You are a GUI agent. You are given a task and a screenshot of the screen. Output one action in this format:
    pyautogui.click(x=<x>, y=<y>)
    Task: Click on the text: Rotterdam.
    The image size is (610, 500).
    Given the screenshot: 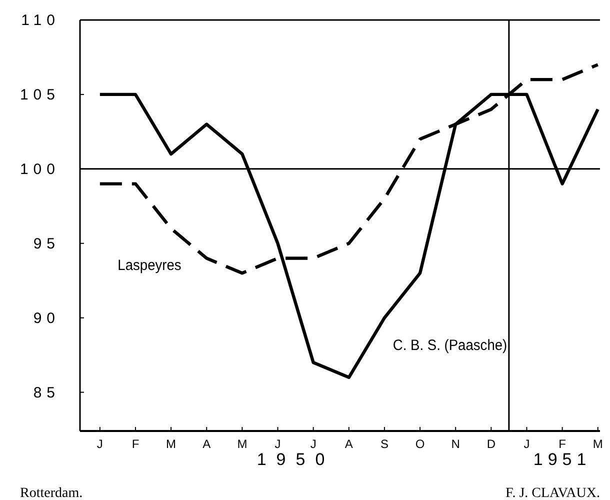 What is the action you would take?
    pyautogui.click(x=51, y=493)
    